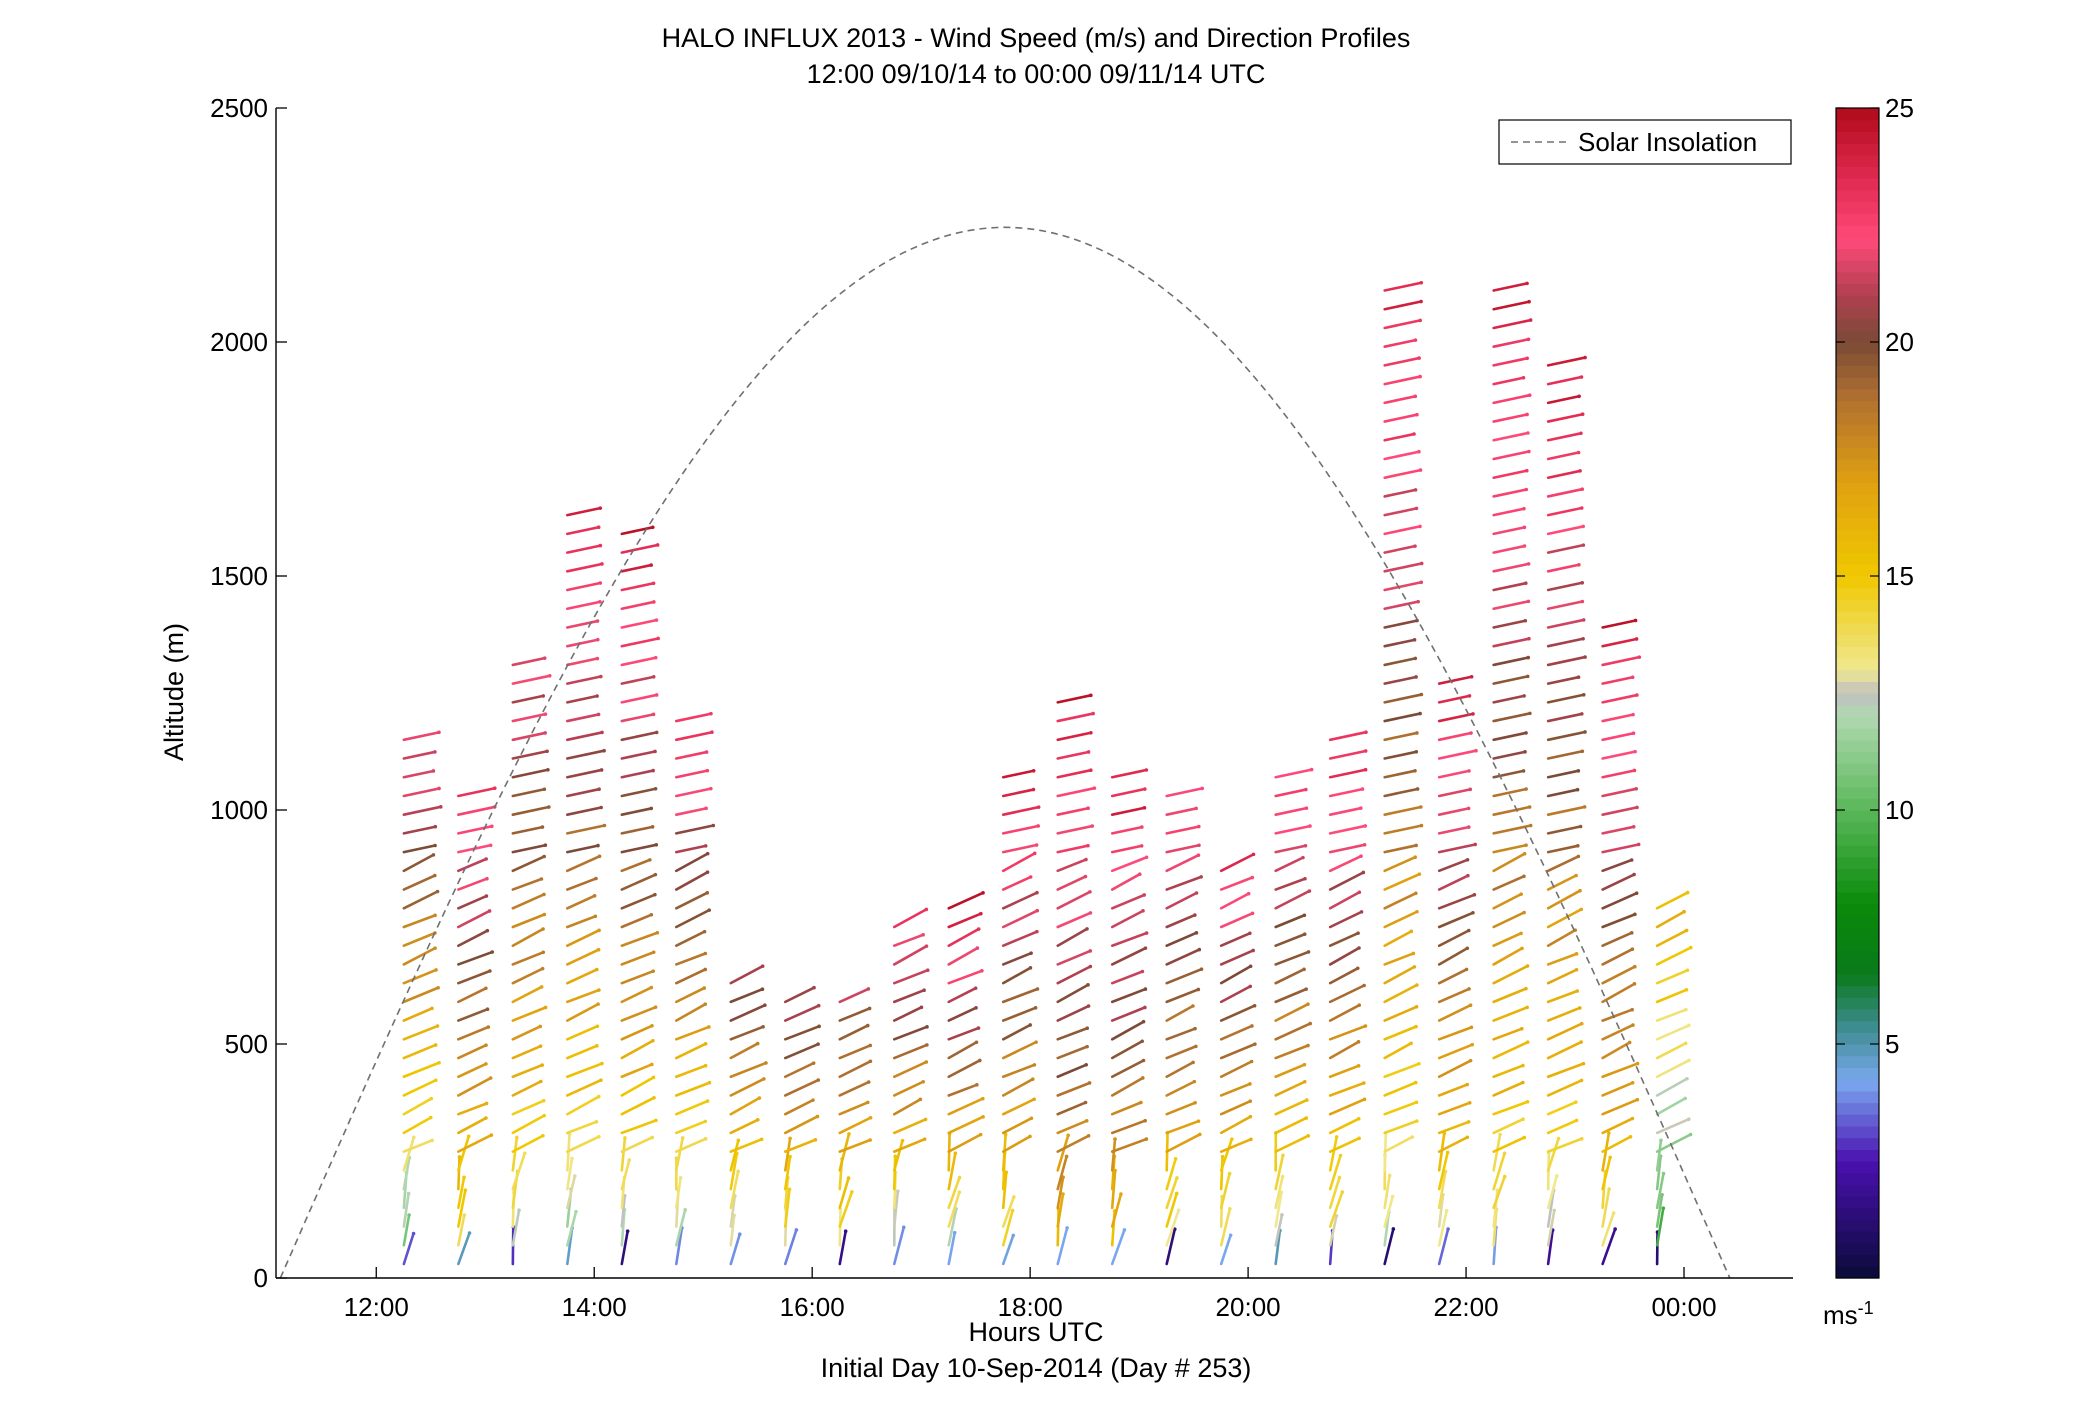  I want to click on colorbar-tick-label: 15, so click(1899, 576).